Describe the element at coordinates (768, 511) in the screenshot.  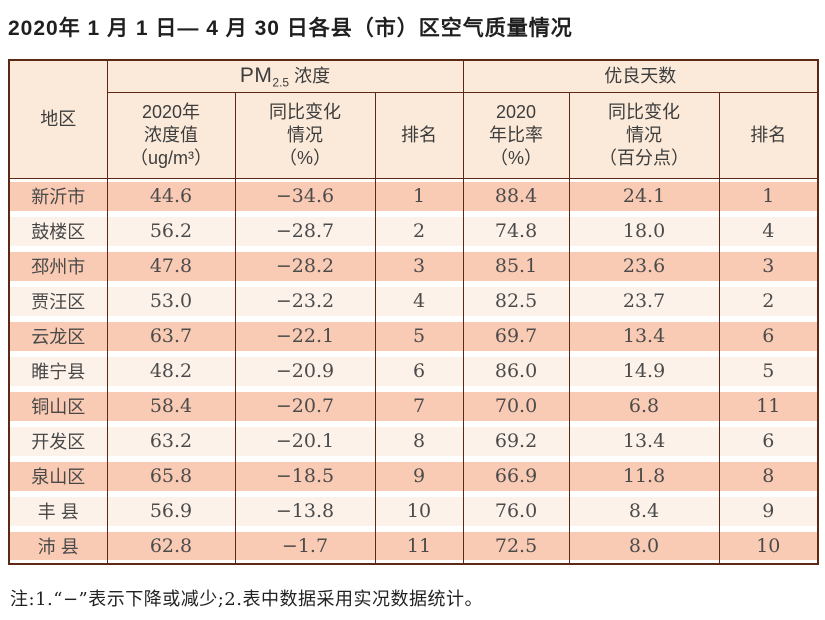
I see `gd-rank-cell: 9` at that location.